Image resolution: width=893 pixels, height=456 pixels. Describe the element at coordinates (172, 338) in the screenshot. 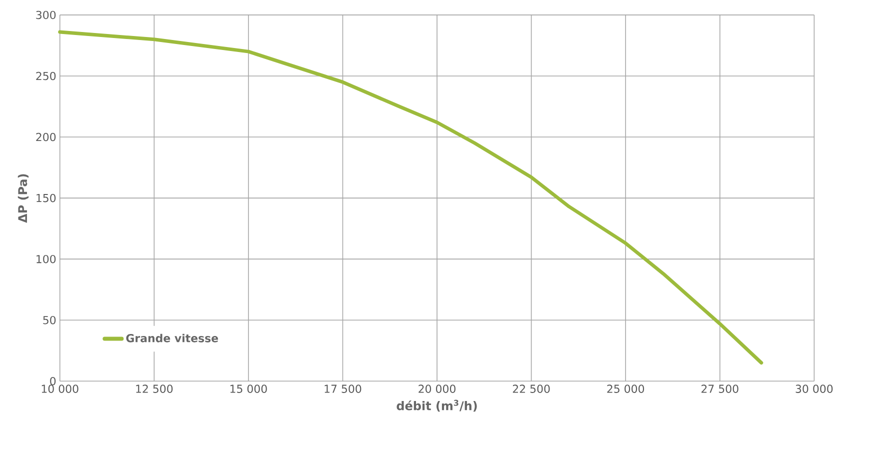

I see `legend-label: Grande vitesse` at that location.